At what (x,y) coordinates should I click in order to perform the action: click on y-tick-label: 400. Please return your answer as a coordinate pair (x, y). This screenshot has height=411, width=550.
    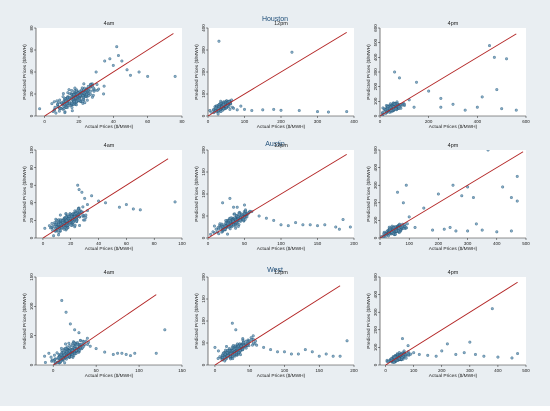
    Looking at the image, I should click on (375, 57).